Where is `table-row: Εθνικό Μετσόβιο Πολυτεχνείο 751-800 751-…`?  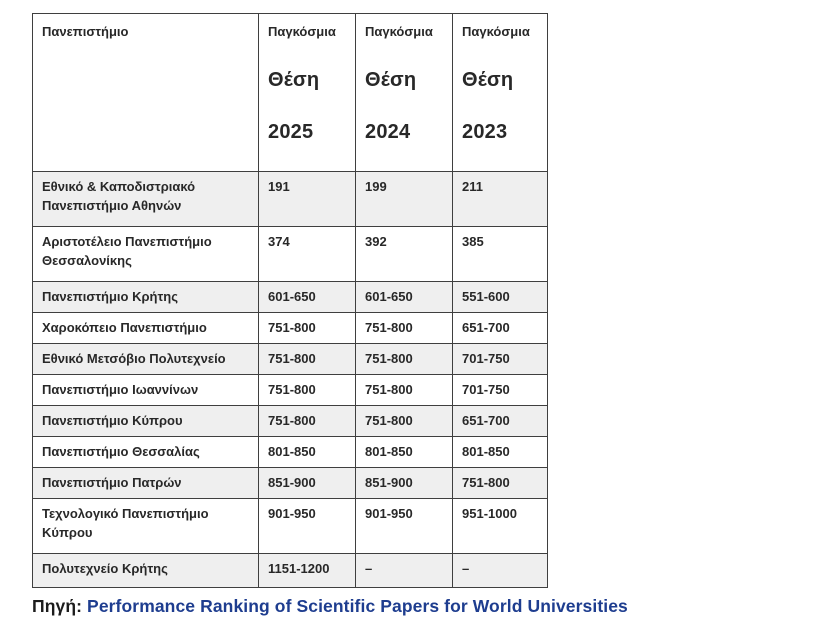
table-row: Εθνικό Μετσόβιο Πολυτεχνείο 751-800 751-… is located at coordinates (290, 359).